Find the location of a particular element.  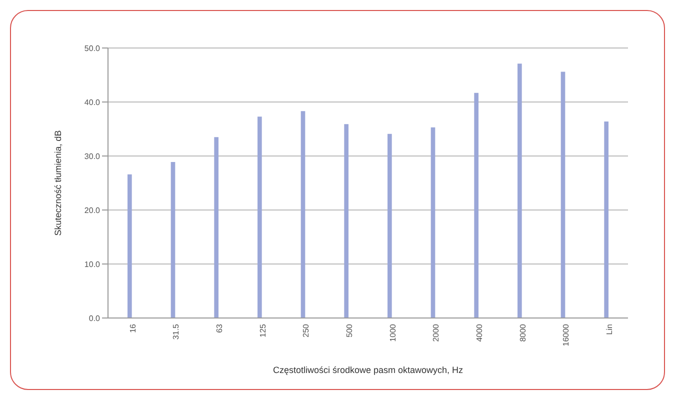

y-tick-label: 20.0 is located at coordinates (92, 210).